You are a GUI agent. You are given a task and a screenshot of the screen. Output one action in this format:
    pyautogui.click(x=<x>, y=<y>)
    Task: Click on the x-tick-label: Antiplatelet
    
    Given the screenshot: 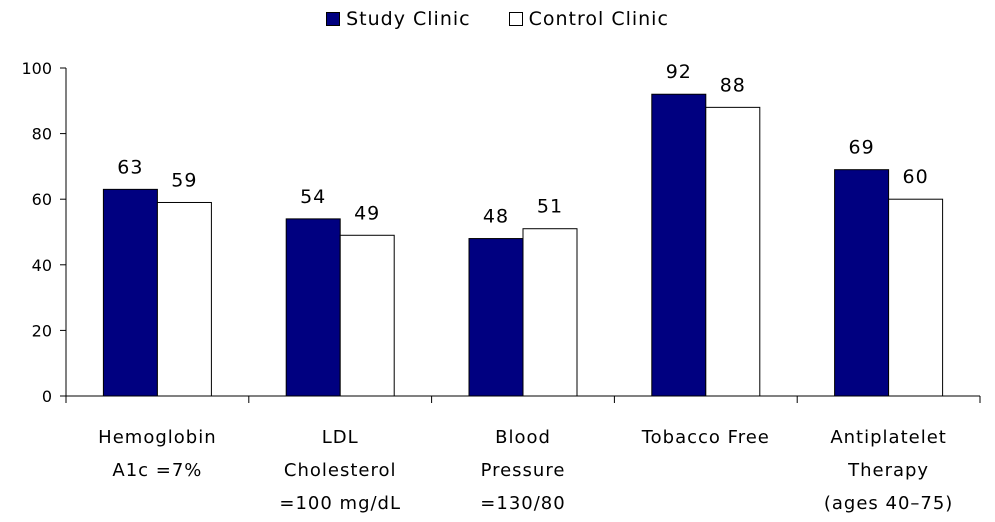 What is the action you would take?
    pyautogui.click(x=888, y=437)
    